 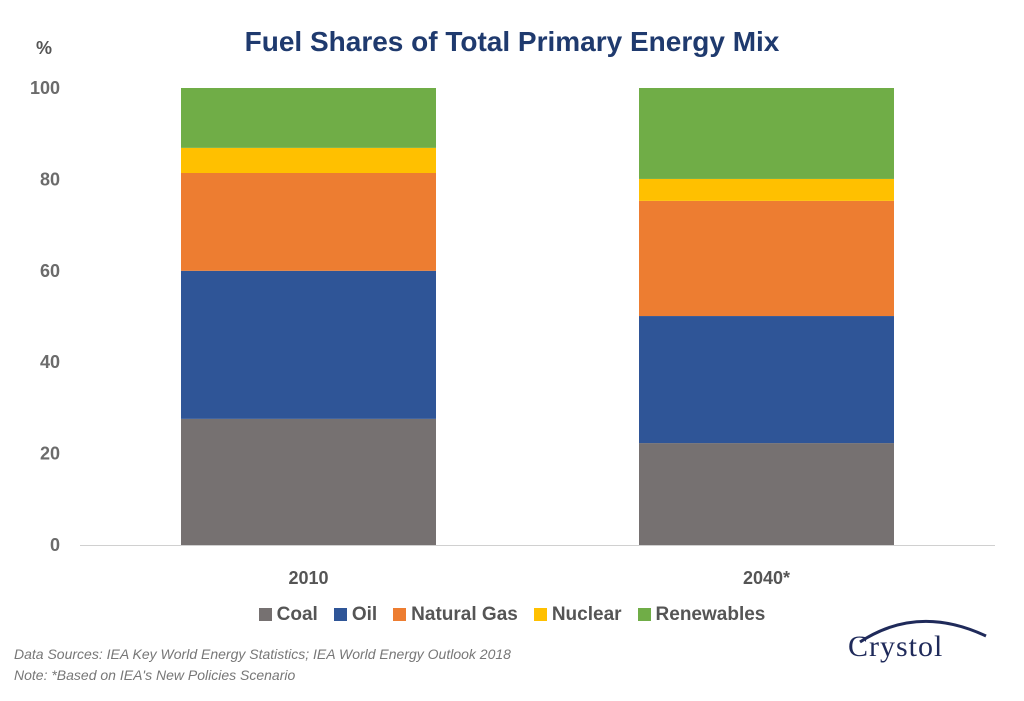 I want to click on legend-label: Natural Gas, so click(x=464, y=614).